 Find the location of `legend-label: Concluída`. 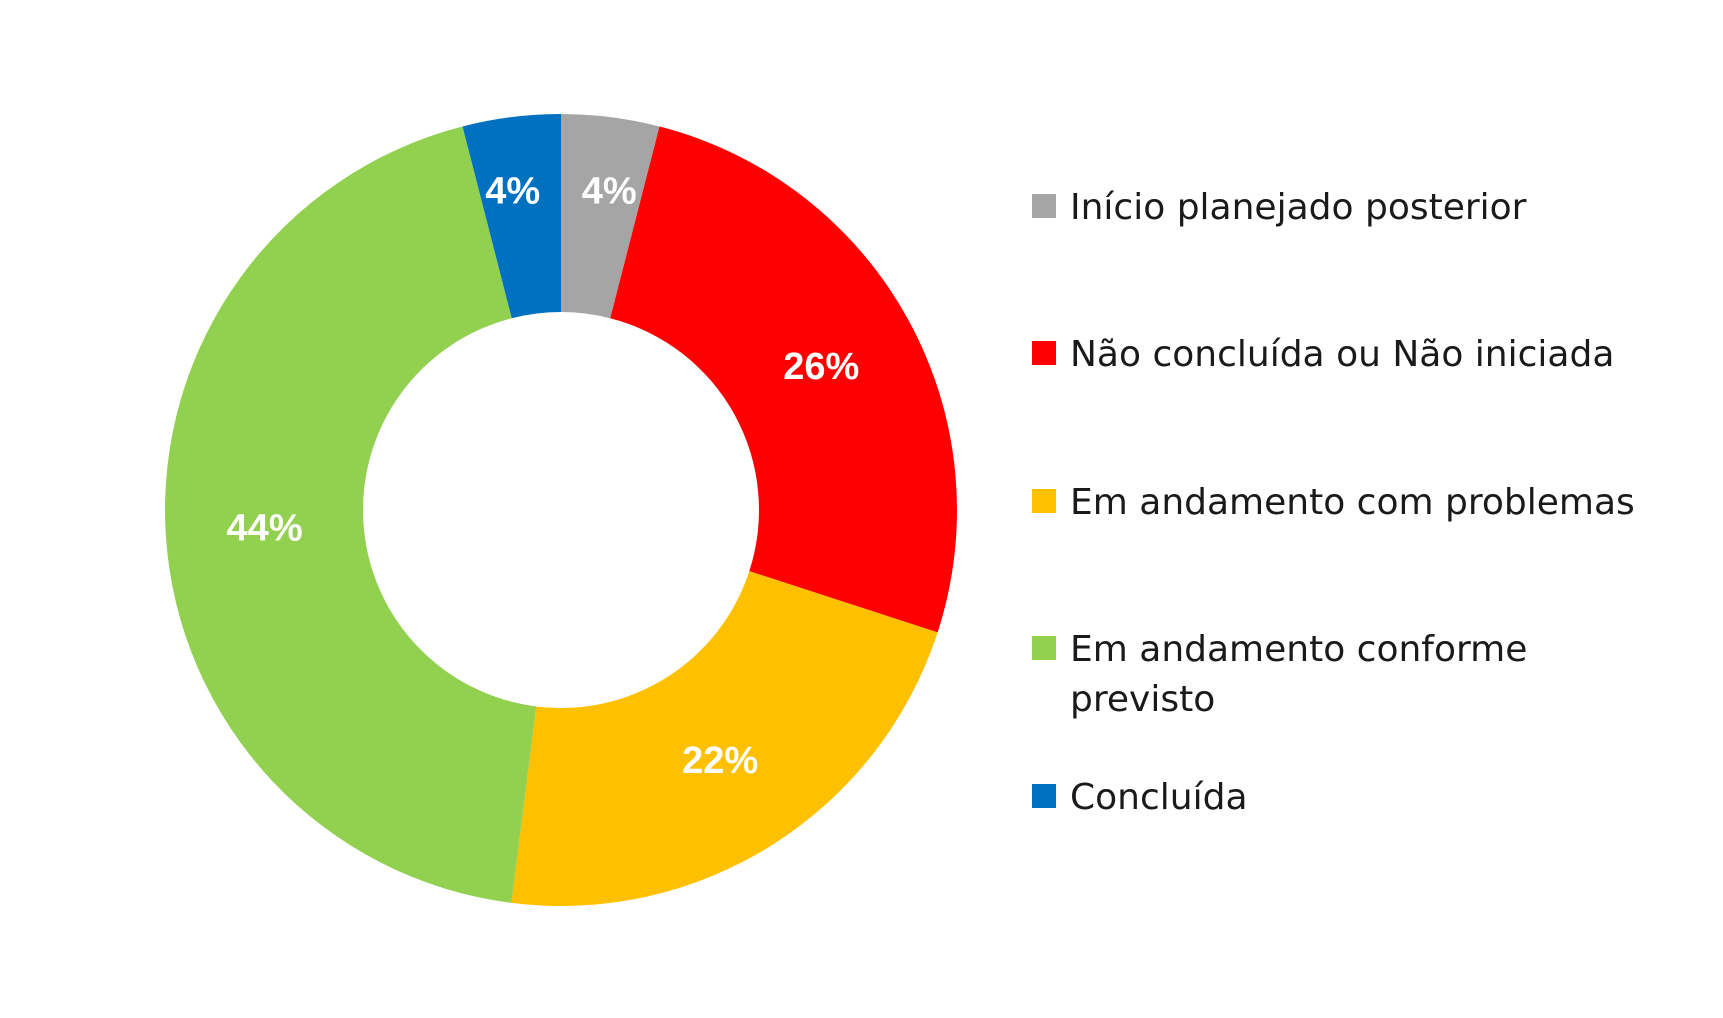

legend-label: Concluída is located at coordinates (1159, 797).